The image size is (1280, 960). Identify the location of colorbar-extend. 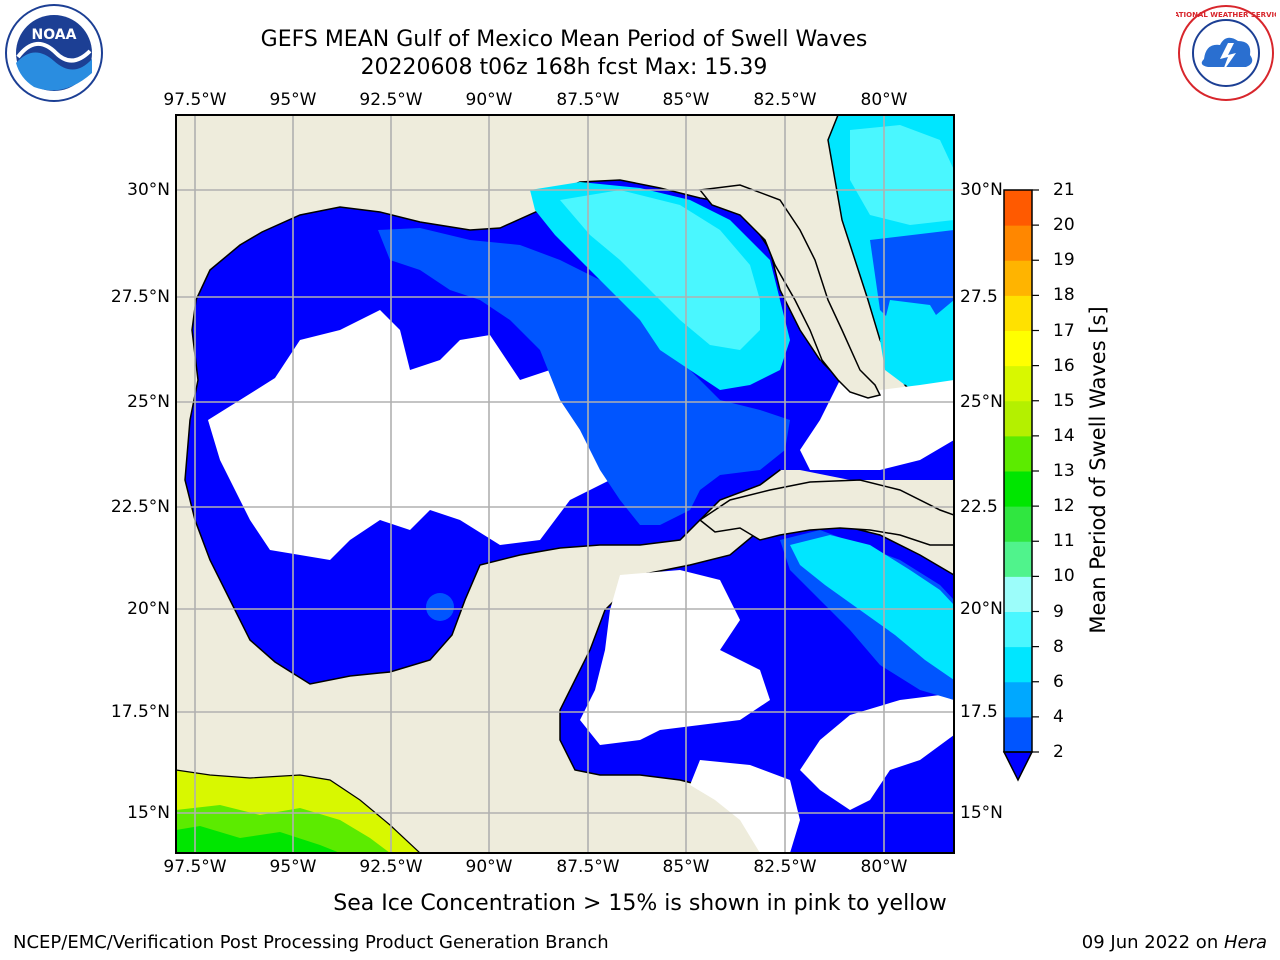
(1018, 766).